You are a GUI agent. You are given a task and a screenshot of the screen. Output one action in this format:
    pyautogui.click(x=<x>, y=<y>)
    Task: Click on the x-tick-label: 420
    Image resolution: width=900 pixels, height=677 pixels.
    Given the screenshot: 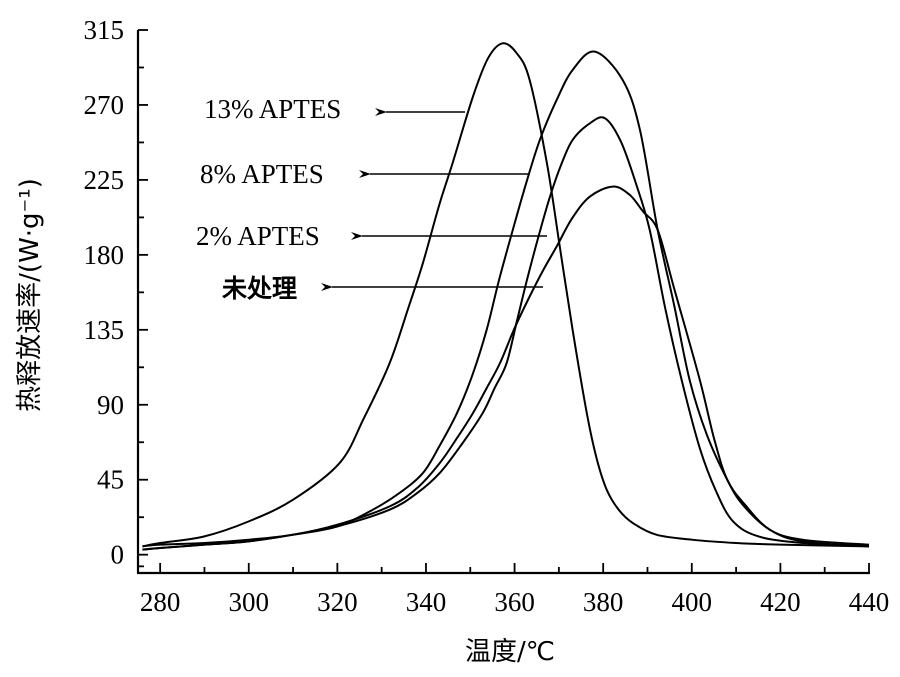 What is the action you would take?
    pyautogui.click(x=780, y=602)
    